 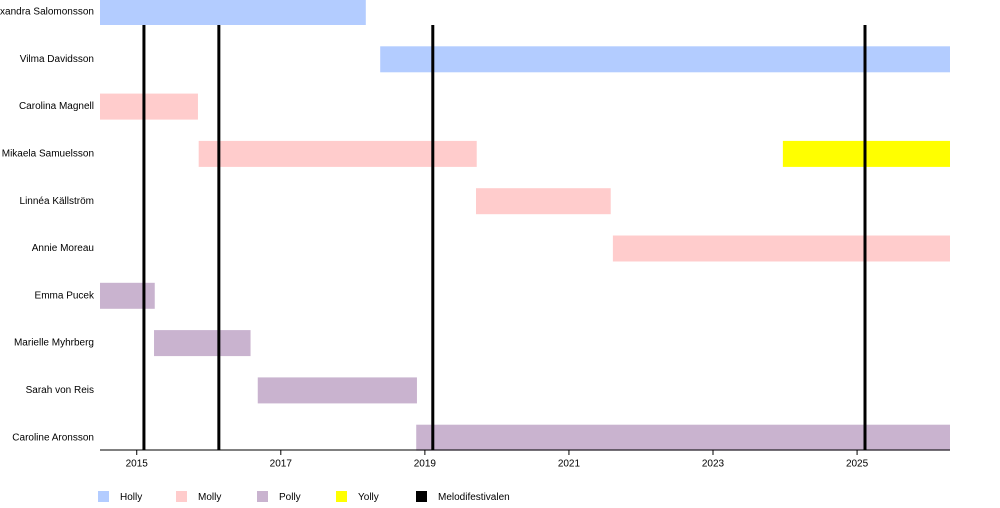 What do you see at coordinates (48, 154) in the screenshot?
I see `row-label: Mikaela Samuelsson` at bounding box center [48, 154].